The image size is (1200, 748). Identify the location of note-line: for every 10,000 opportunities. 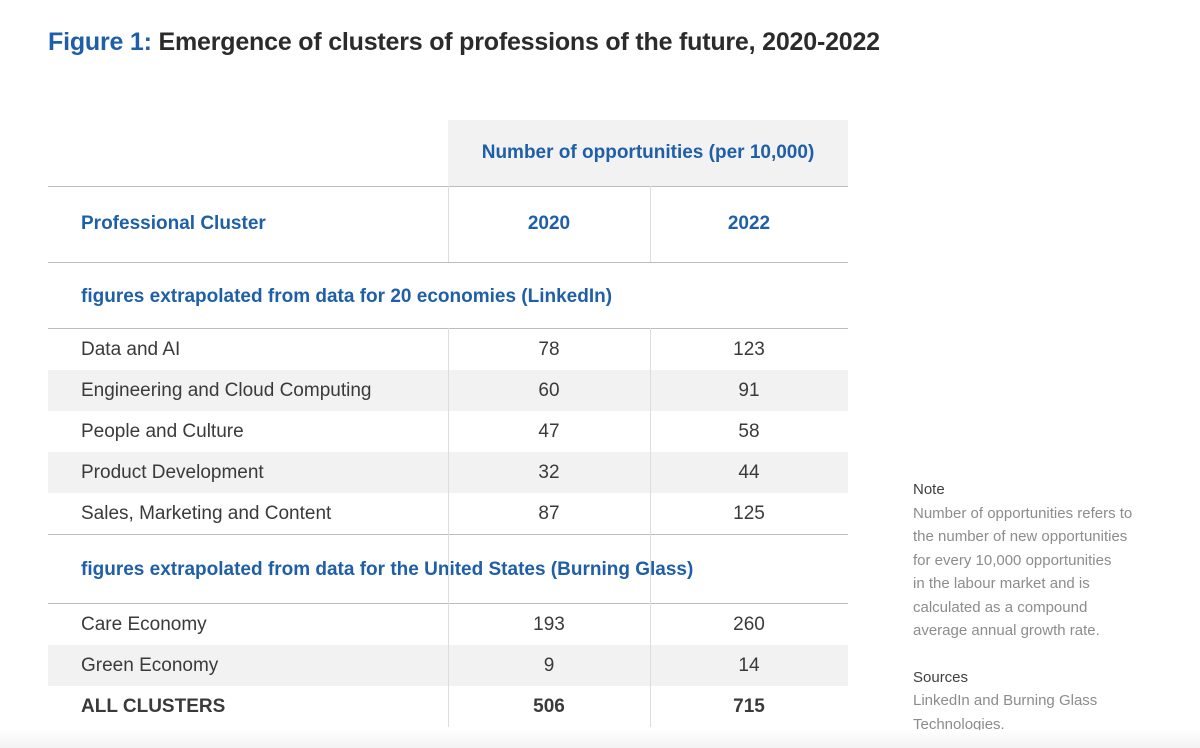
(1012, 560).